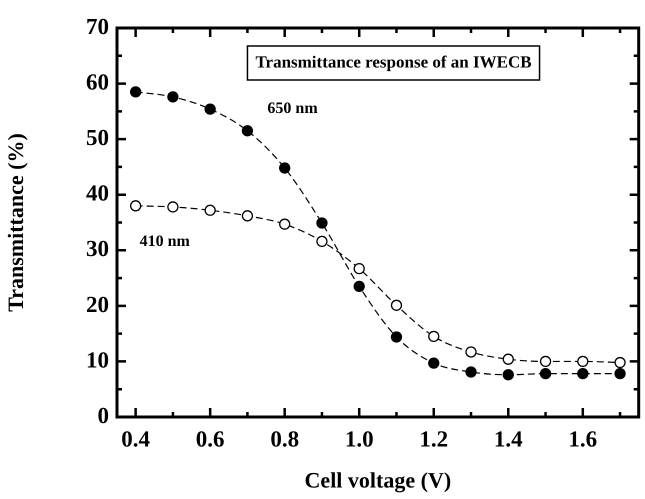  What do you see at coordinates (165, 241) in the screenshot?
I see `series-label: 410 nm` at bounding box center [165, 241].